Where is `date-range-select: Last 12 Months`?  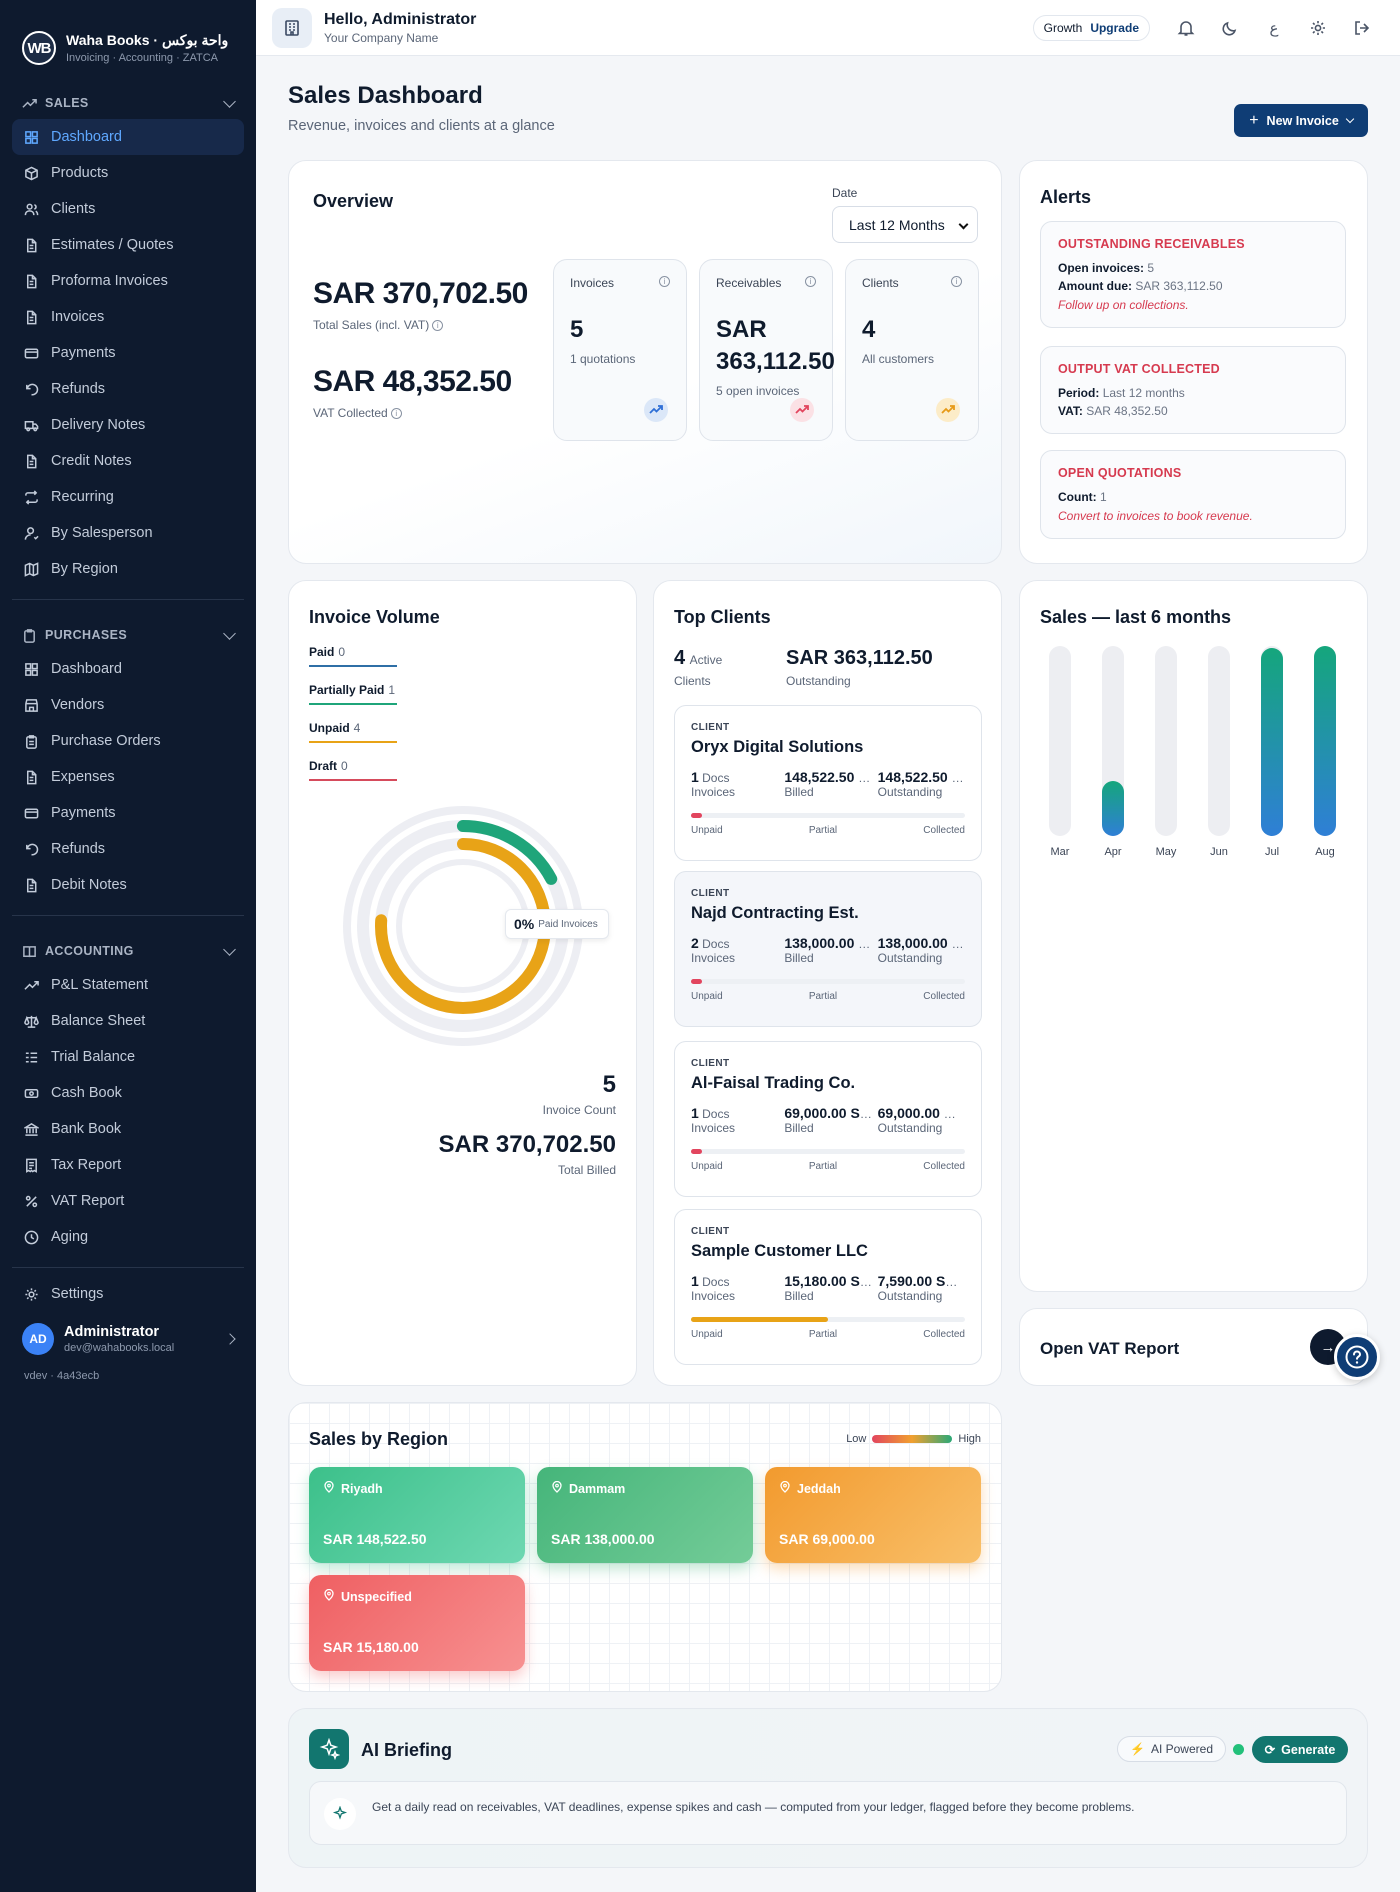
date-range-select: Last 12 Months is located at coordinates (905, 224).